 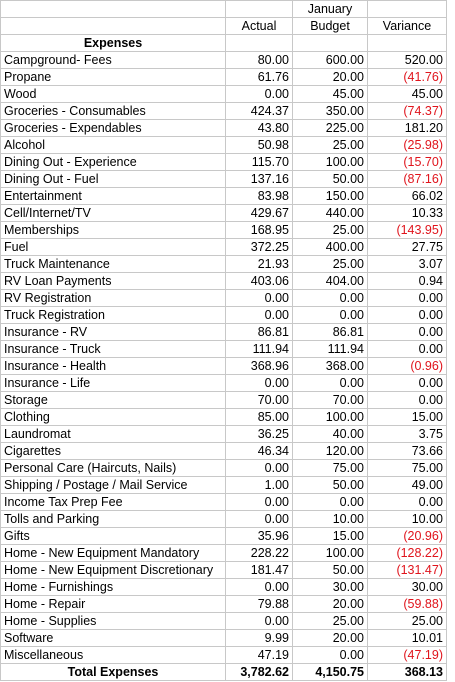 I want to click on variance-cell: 10.00, so click(x=407, y=519).